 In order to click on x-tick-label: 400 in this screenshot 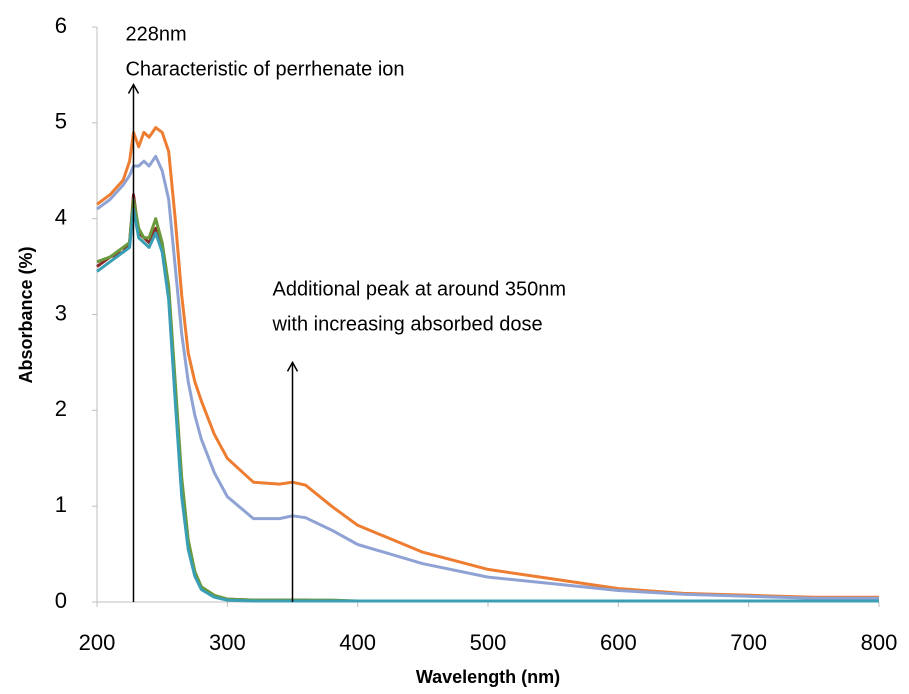, I will do `click(357, 642)`.